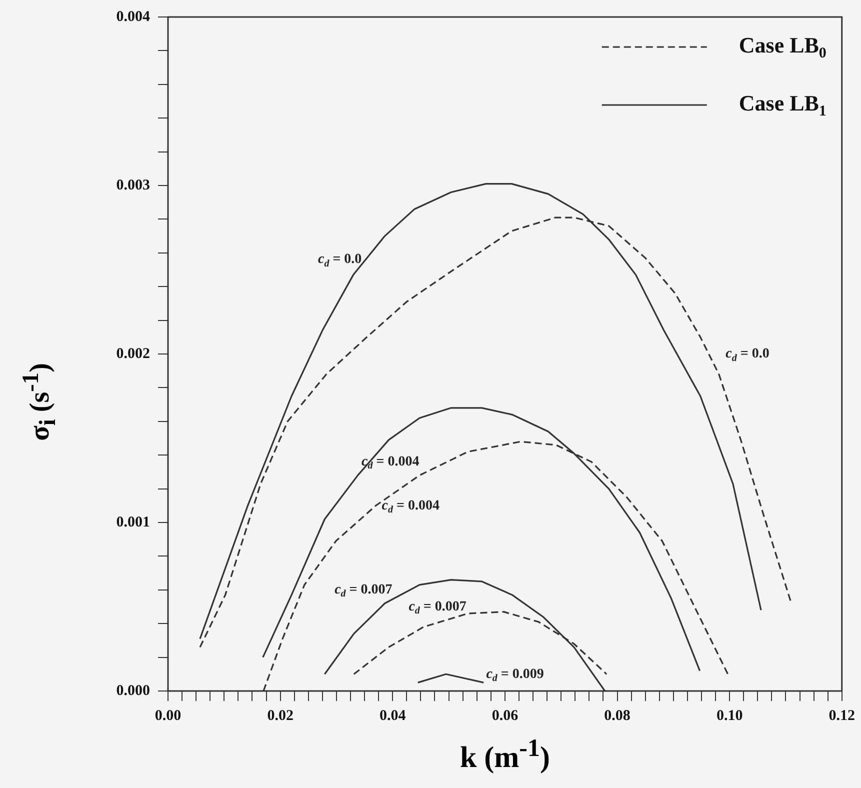 This screenshot has height=788, width=861. What do you see at coordinates (168, 716) in the screenshot?
I see `x-tick-label: 0.00` at bounding box center [168, 716].